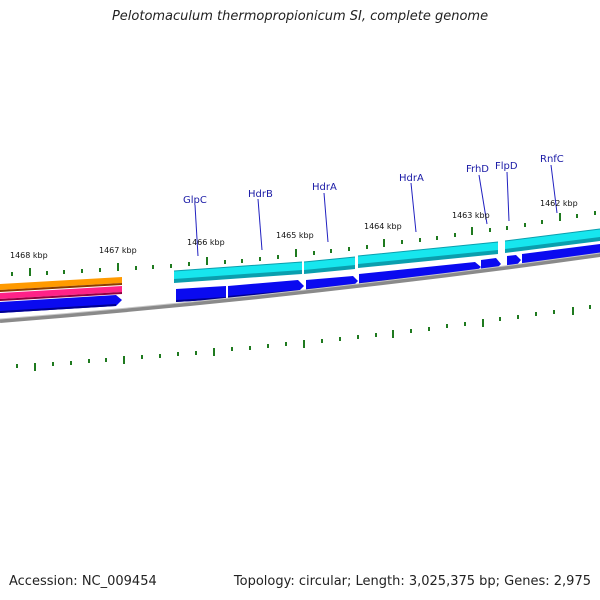 The height and width of the screenshot is (600, 600). I want to click on scale-label: 1468 kbp, so click(29, 255).